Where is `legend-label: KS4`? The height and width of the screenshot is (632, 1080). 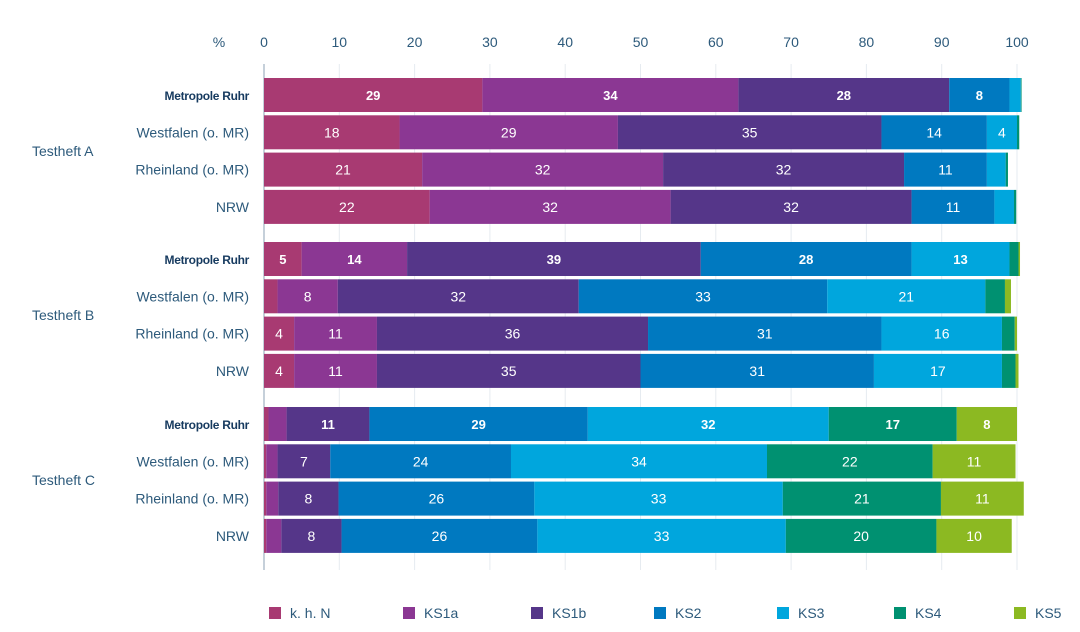 legend-label: KS4 is located at coordinates (928, 613).